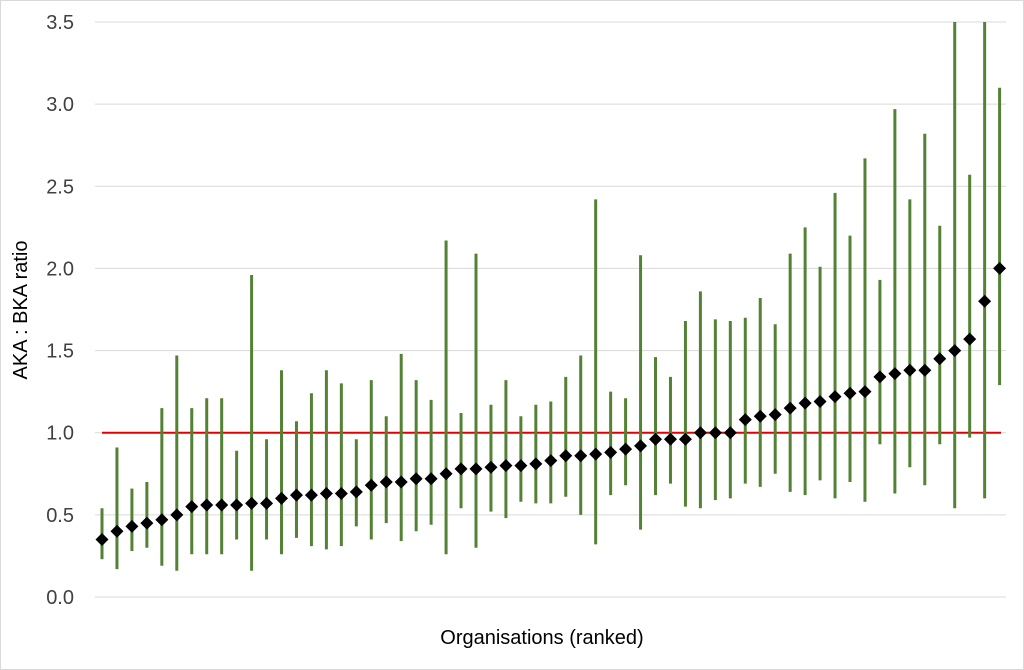 Image resolution: width=1024 pixels, height=670 pixels. What do you see at coordinates (60, 434) in the screenshot?
I see `y-tick-label: 1.0` at bounding box center [60, 434].